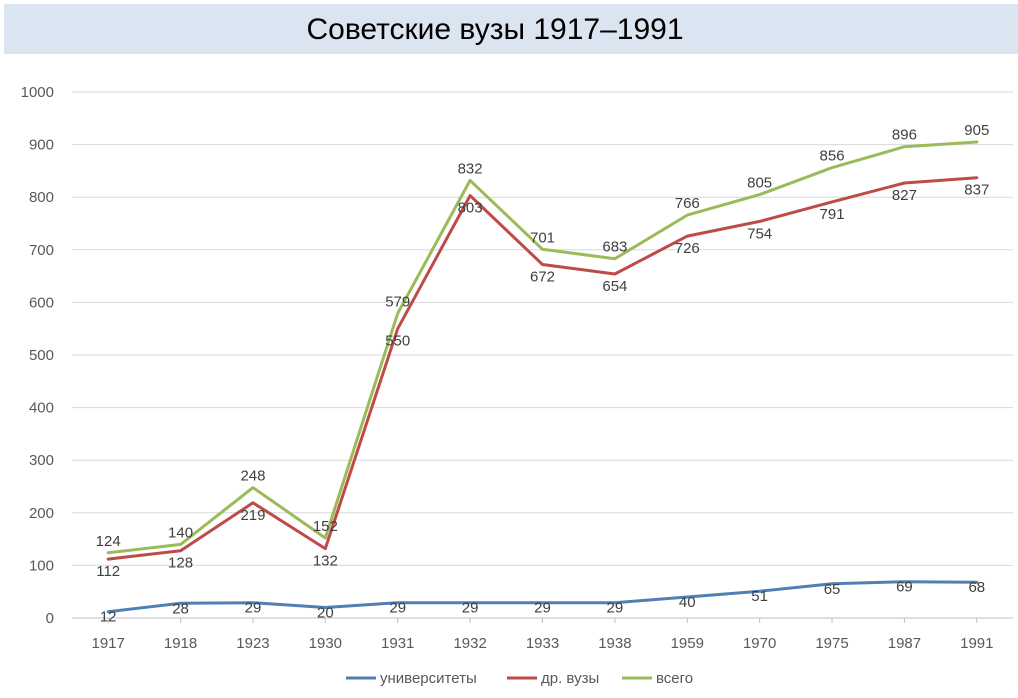 Image resolution: width=1018 pixels, height=698 pixels. I want to click on y-axis-tick-labels: 0 100 200 300 400 500 600 700 800 900 1000, so click(37, 355).